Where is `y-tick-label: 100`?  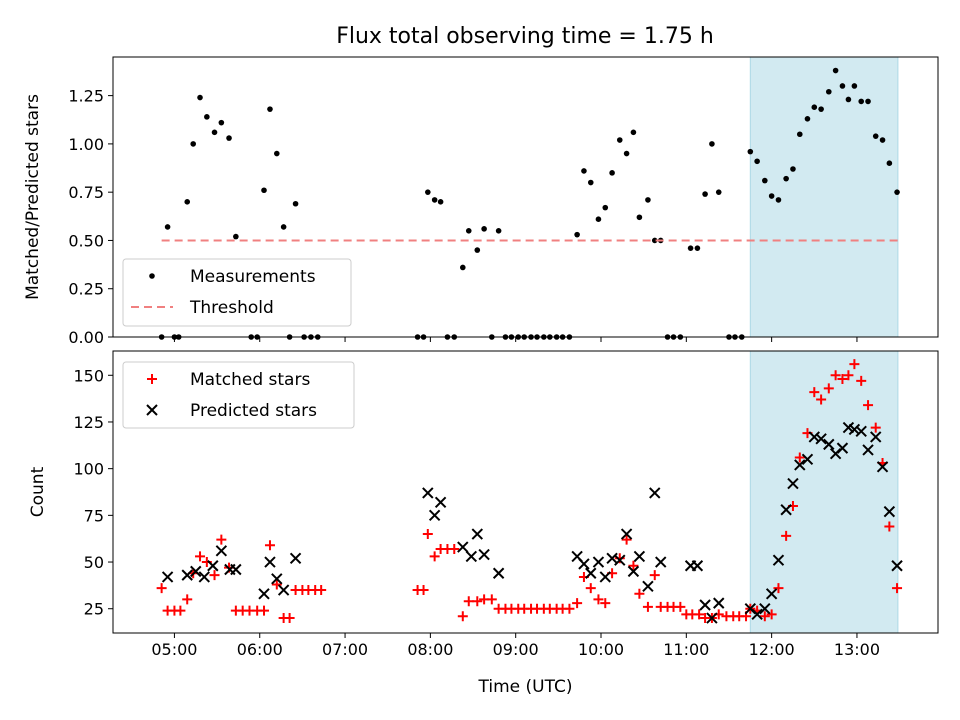
y-tick-label: 100 is located at coordinates (88, 469).